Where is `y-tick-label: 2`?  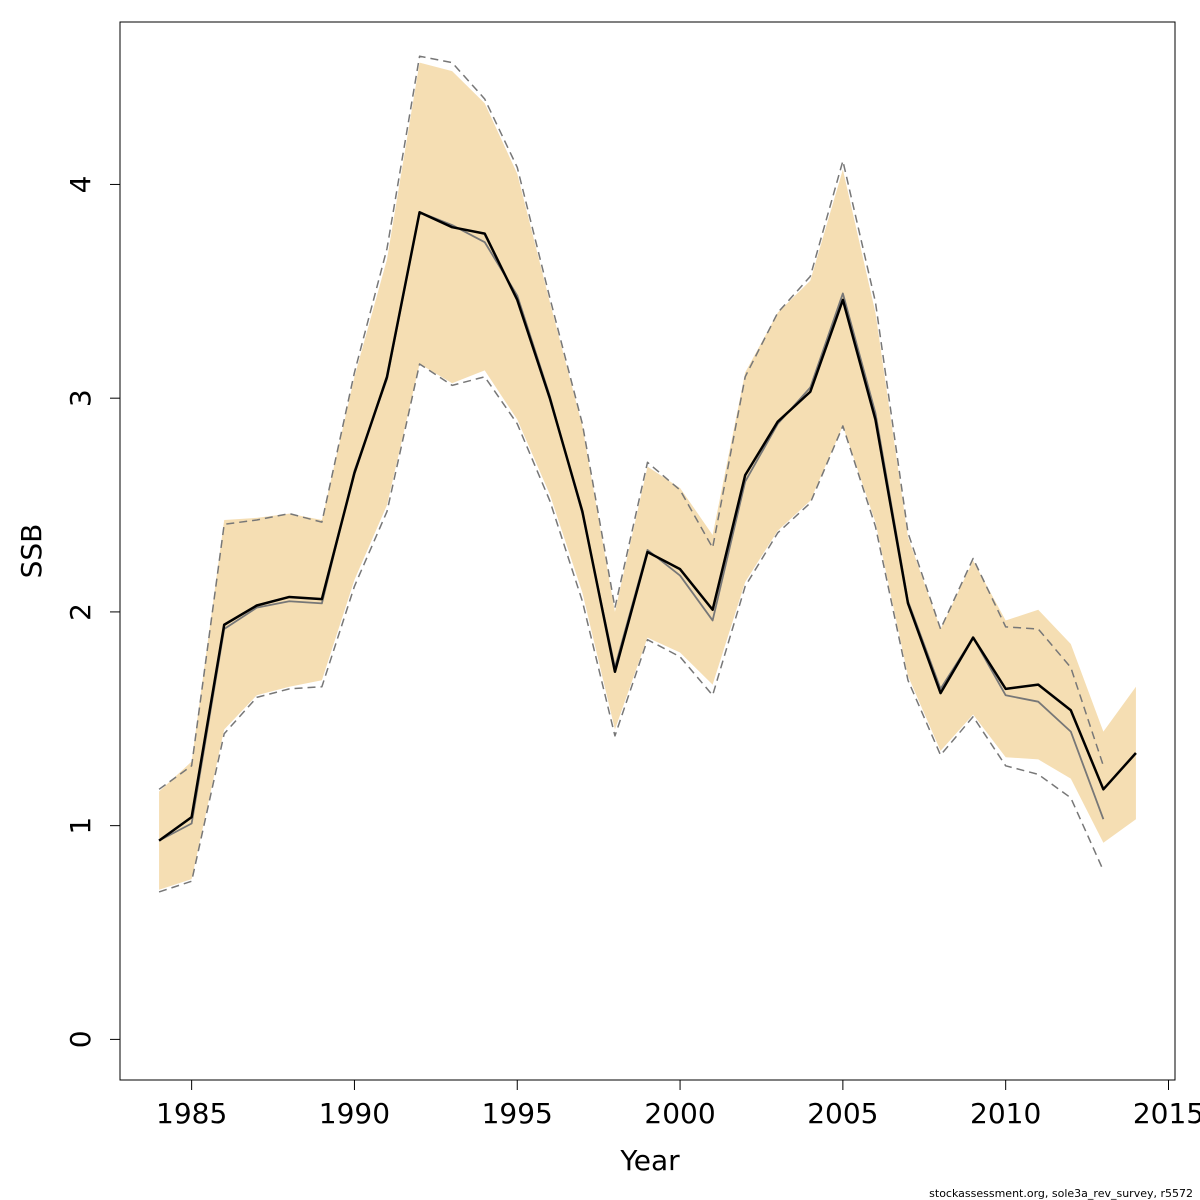
y-tick-label: 2 is located at coordinates (80, 612).